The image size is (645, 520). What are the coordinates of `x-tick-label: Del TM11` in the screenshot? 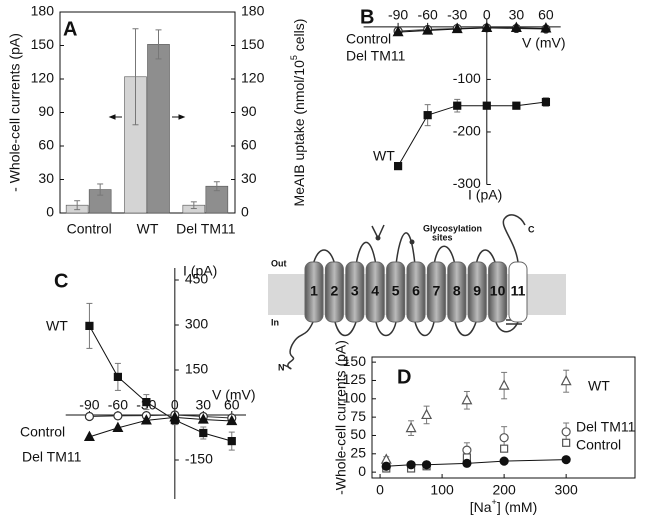 It's located at (206, 229).